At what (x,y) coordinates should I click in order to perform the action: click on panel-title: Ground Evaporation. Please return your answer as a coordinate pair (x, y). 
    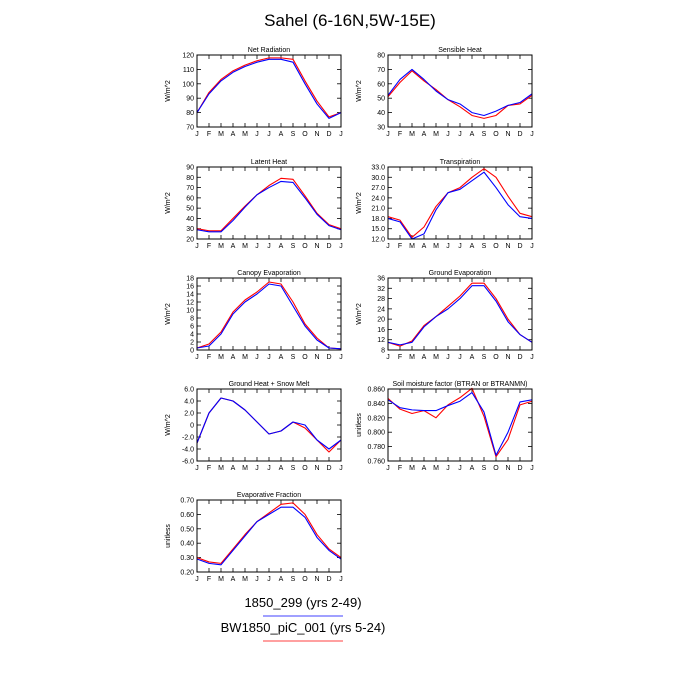
    Looking at the image, I should click on (460, 273).